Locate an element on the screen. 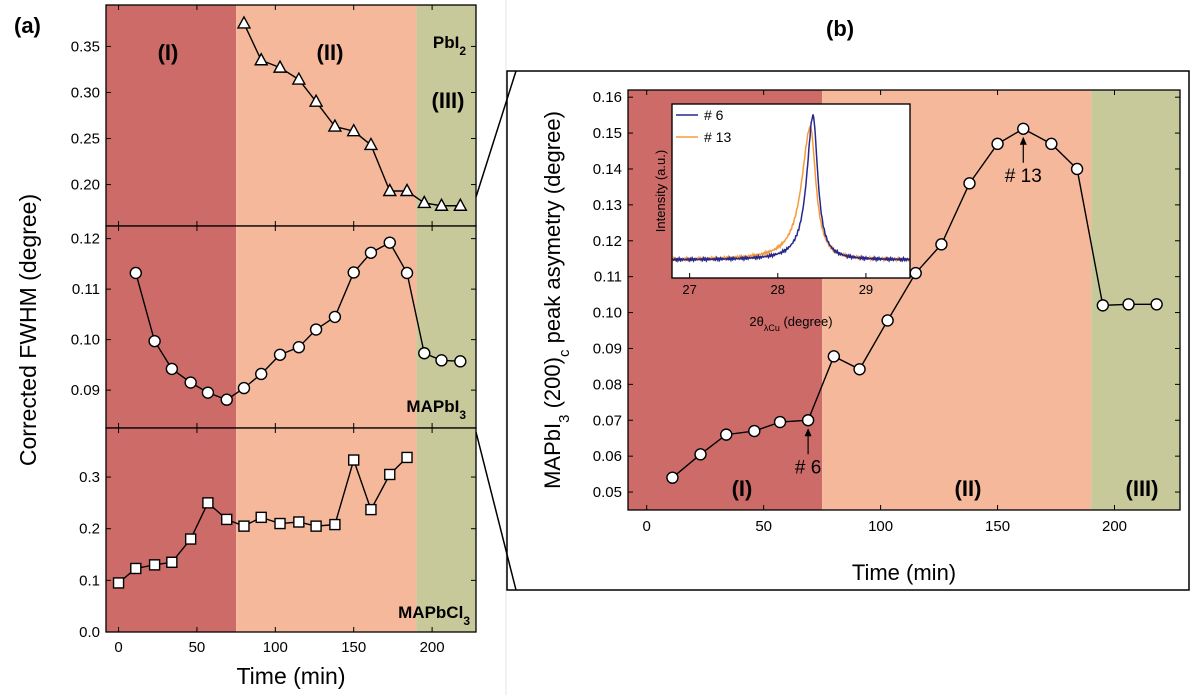  compound-subscript: 3 is located at coordinates (462, 415).